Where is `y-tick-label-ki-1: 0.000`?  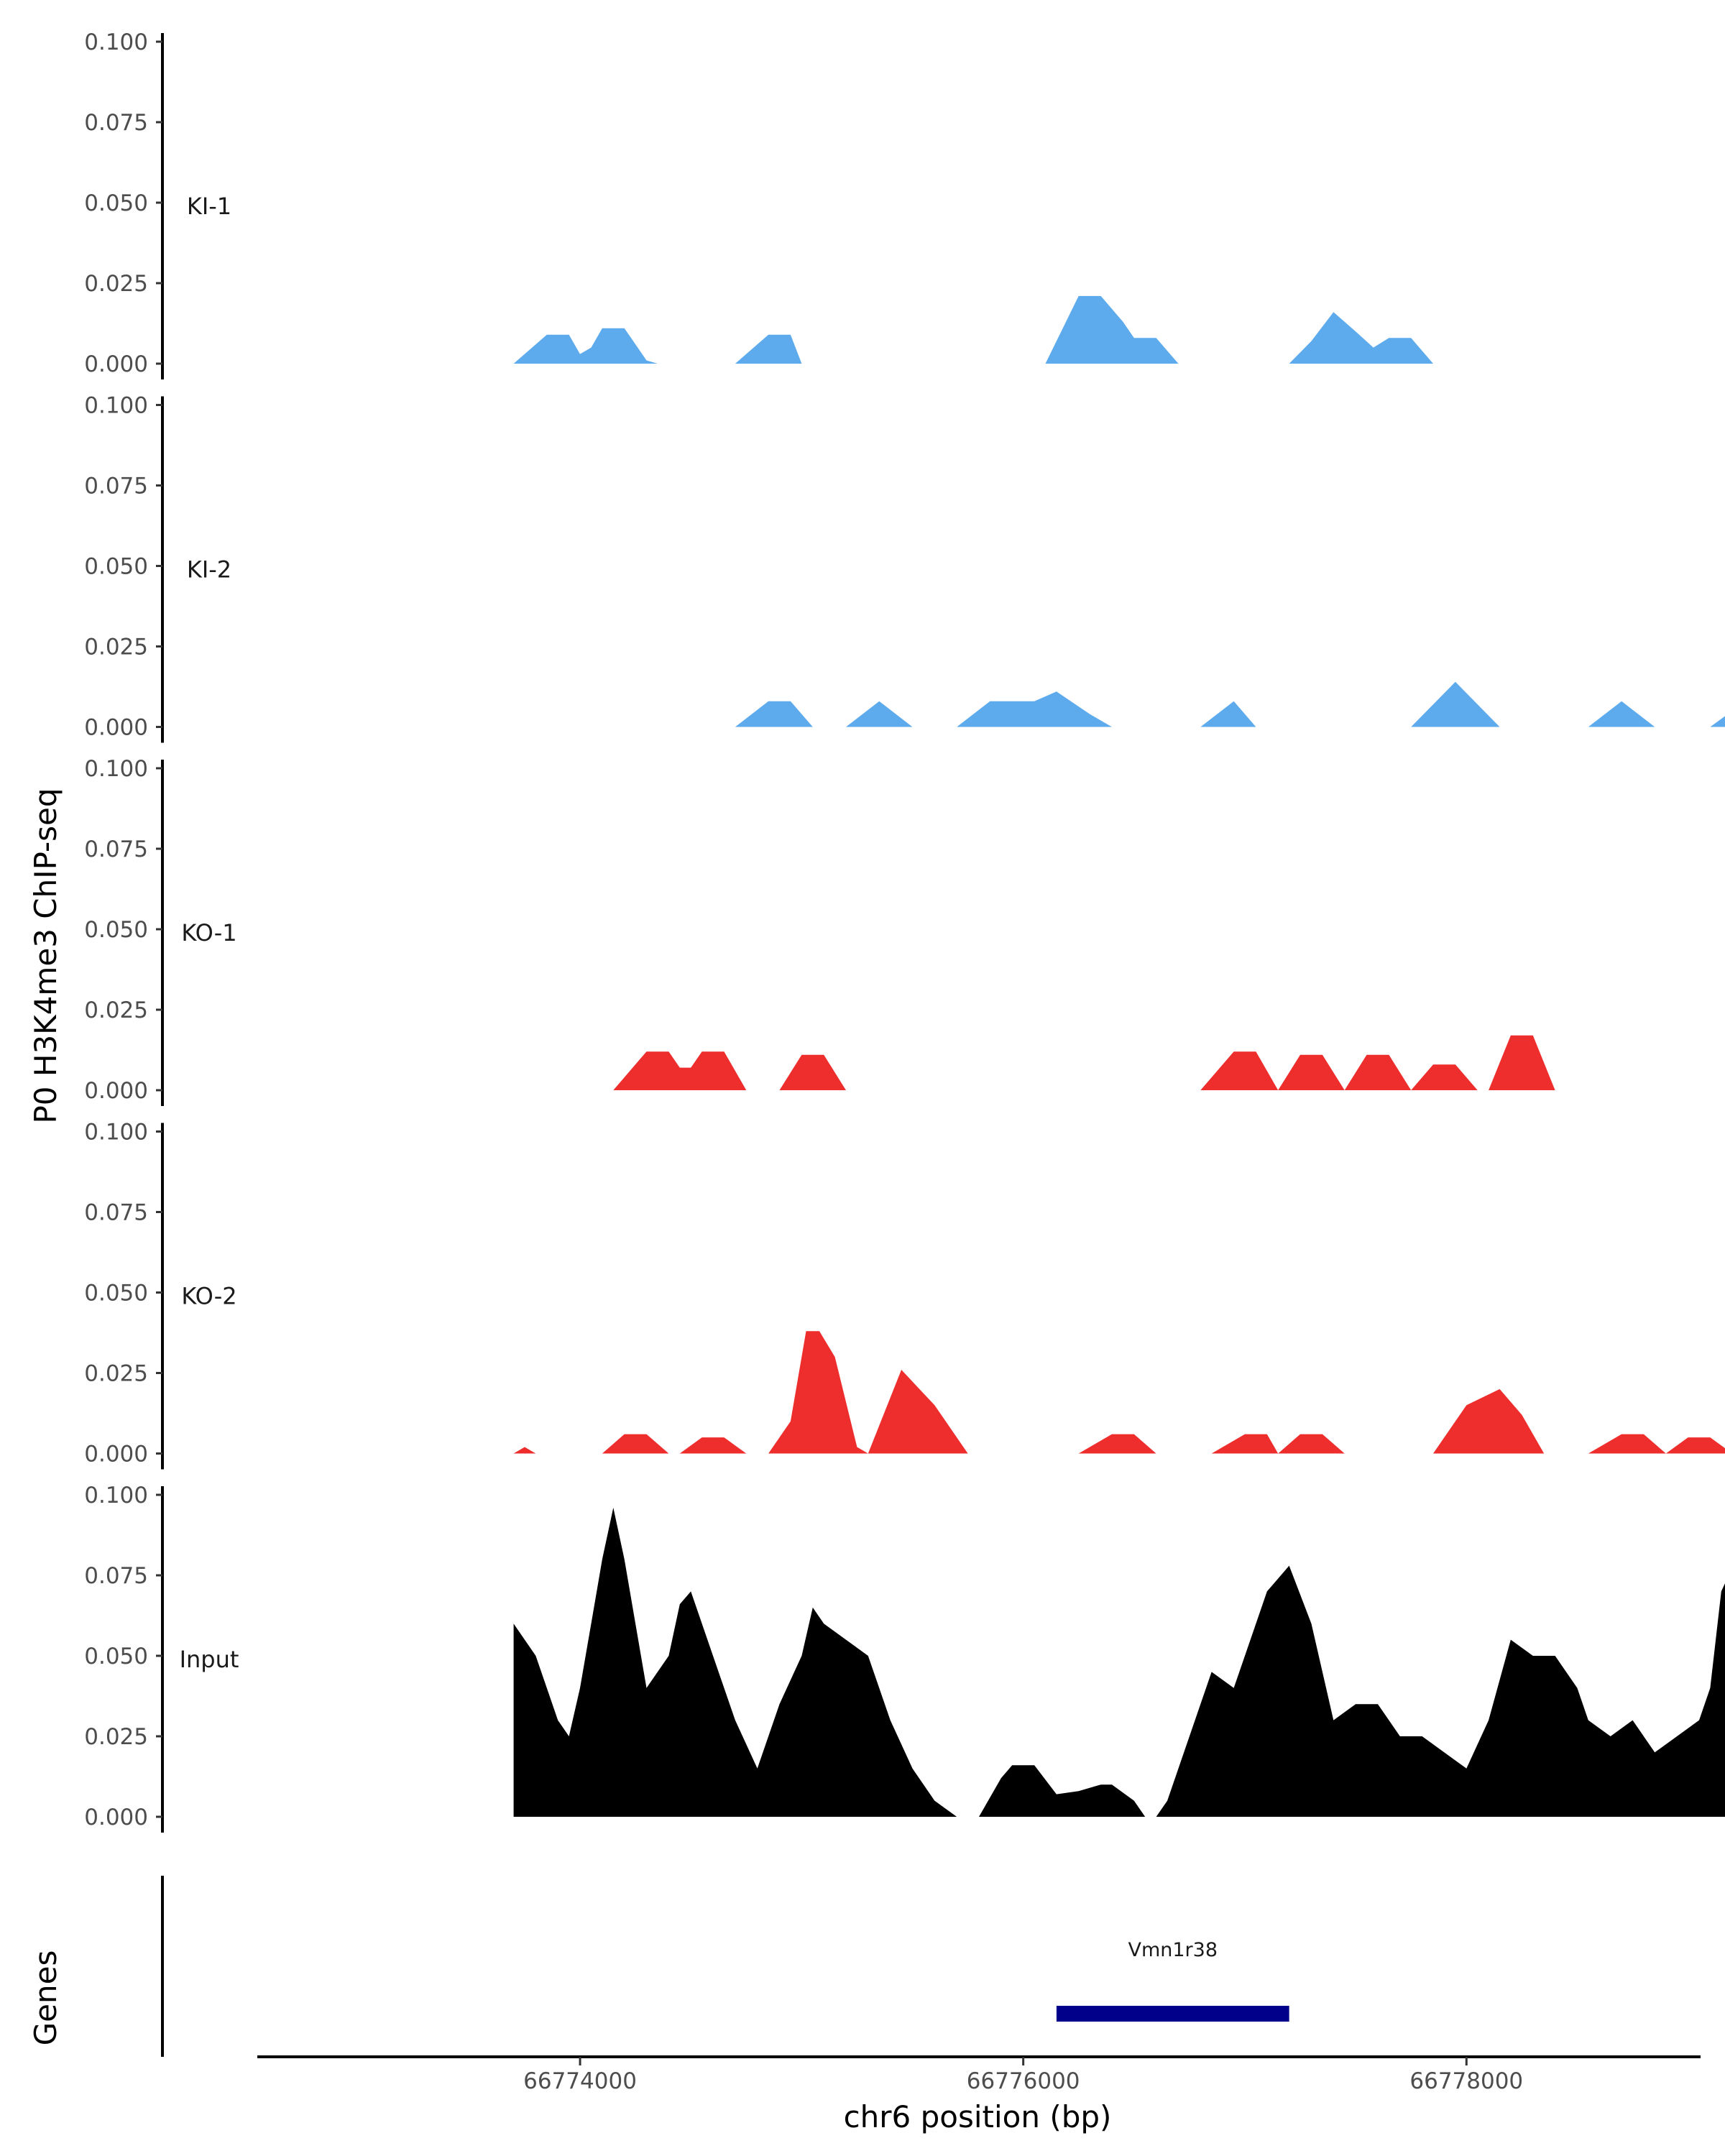
y-tick-label-ki-1: 0.000 is located at coordinates (116, 364).